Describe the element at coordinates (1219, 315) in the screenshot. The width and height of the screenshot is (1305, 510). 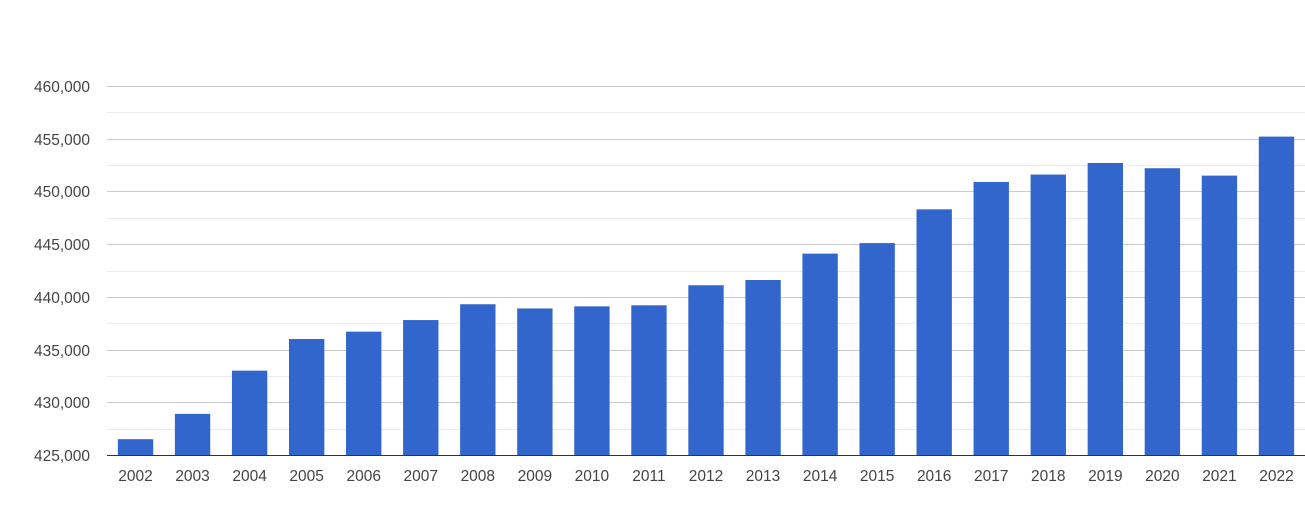
I see `bar-2021` at that location.